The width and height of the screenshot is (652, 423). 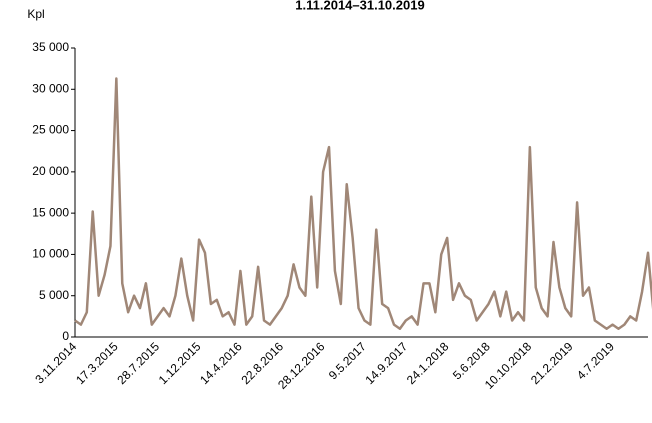 I want to click on x-tick-label: 24.1.2018, so click(x=428, y=363).